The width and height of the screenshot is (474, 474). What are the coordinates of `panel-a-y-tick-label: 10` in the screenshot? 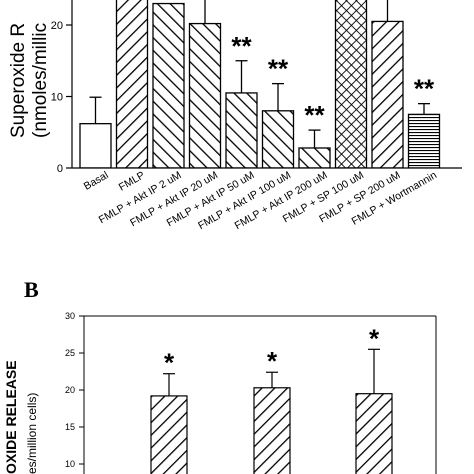 It's located at (57, 98).